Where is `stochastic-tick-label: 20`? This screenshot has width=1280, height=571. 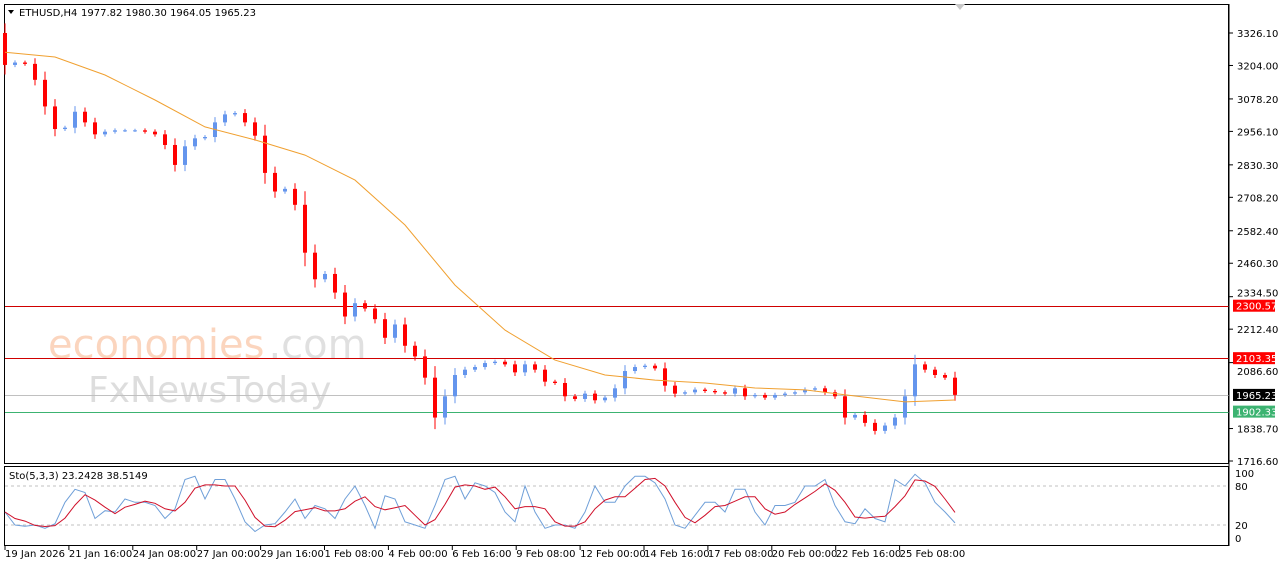
stochastic-tick-label: 20 is located at coordinates (1241, 526).